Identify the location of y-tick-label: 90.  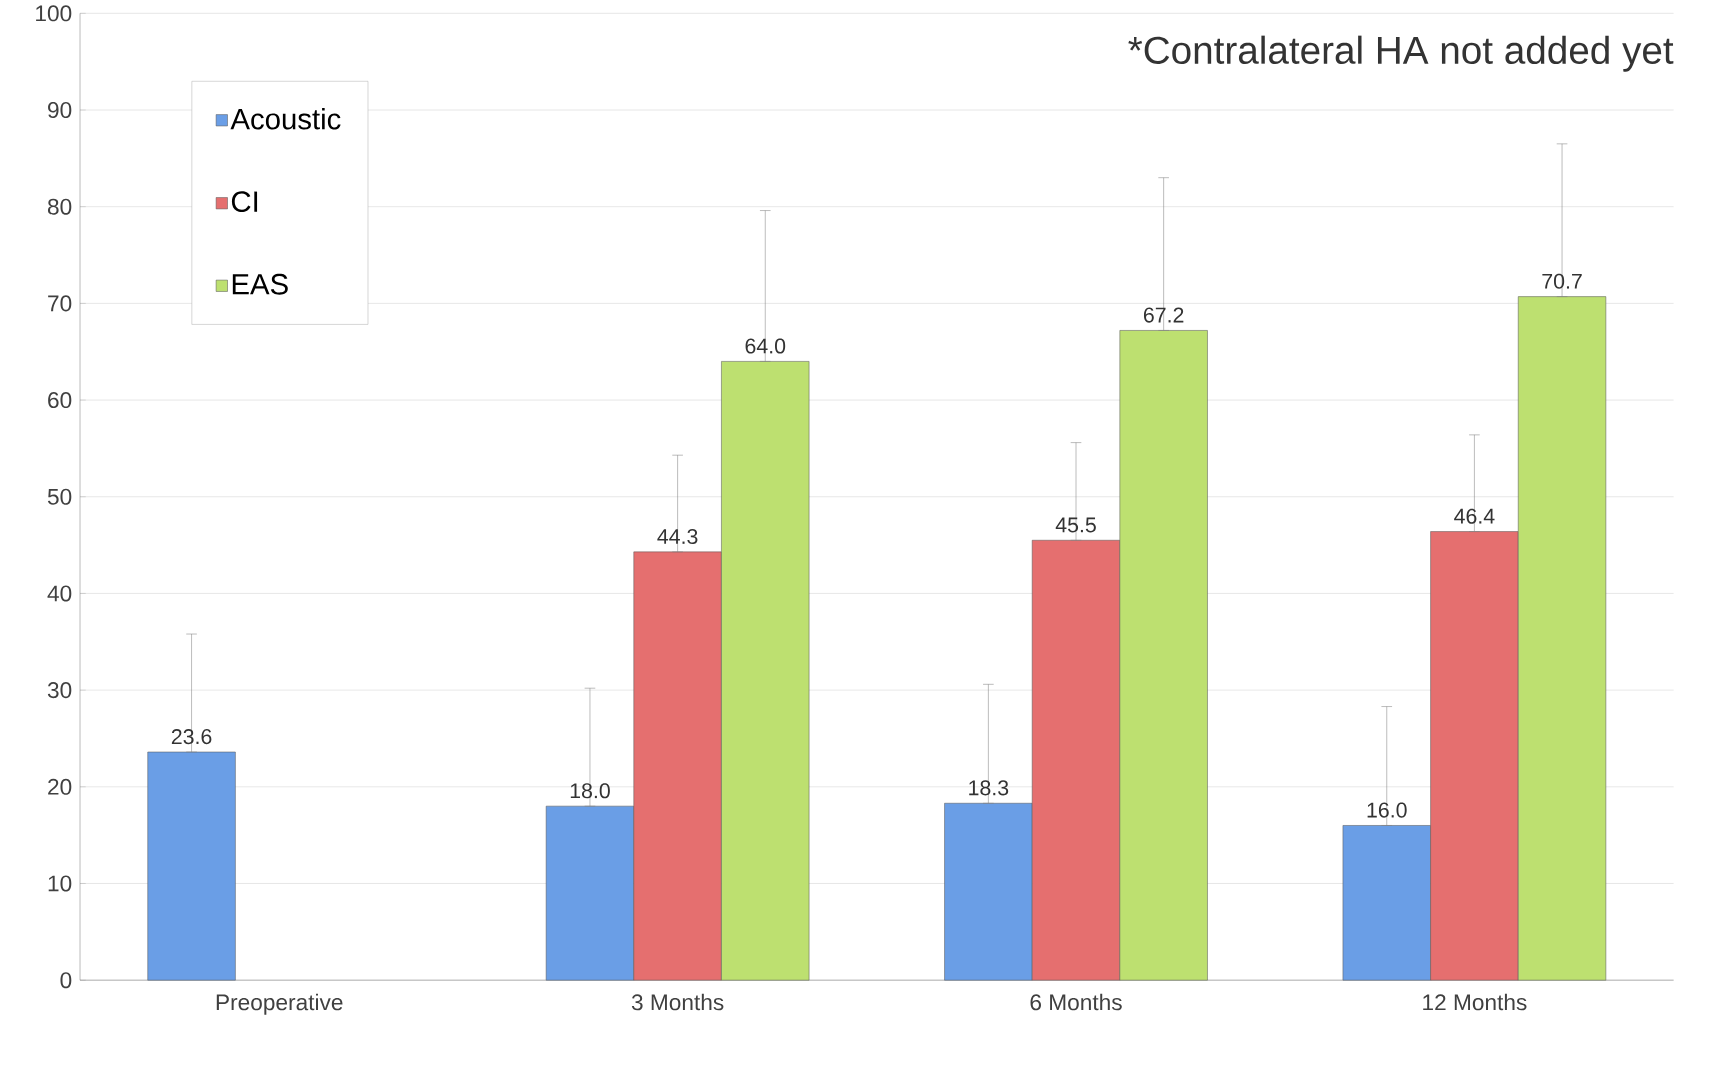
(60, 110).